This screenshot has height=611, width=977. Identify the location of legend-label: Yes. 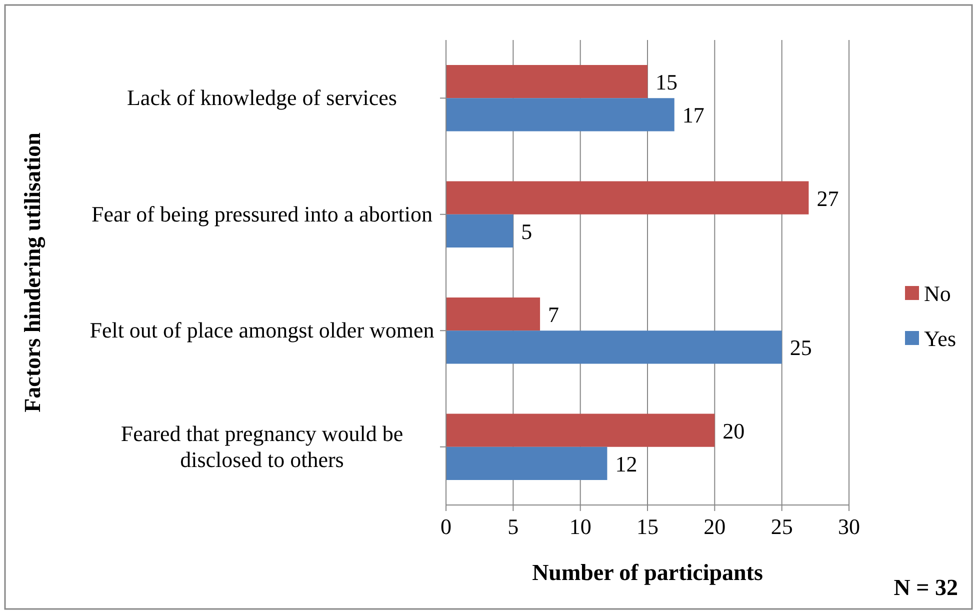
(940, 338).